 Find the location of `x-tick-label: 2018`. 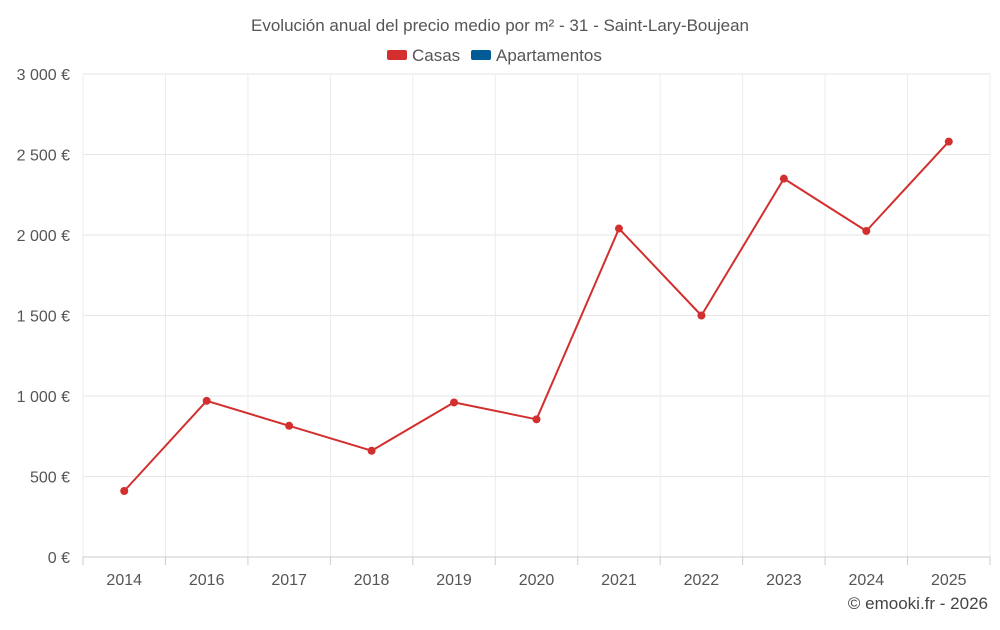

x-tick-label: 2018 is located at coordinates (372, 580).